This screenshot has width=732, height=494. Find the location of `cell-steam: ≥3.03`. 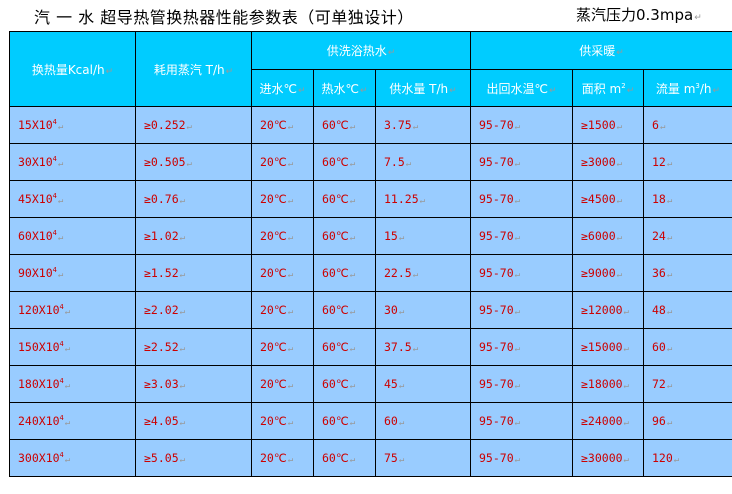

cell-steam: ≥3.03 is located at coordinates (193, 384).